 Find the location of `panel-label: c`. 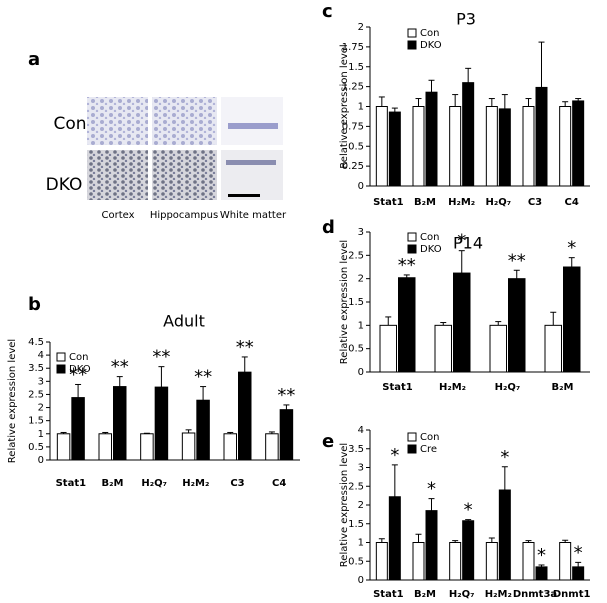

panel-label: c is located at coordinates (327, 11).